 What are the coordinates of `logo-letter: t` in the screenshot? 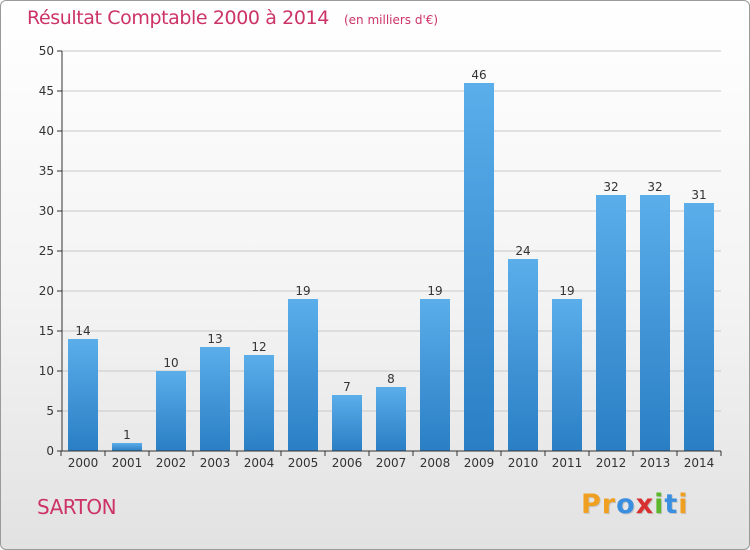 It's located at (671, 504).